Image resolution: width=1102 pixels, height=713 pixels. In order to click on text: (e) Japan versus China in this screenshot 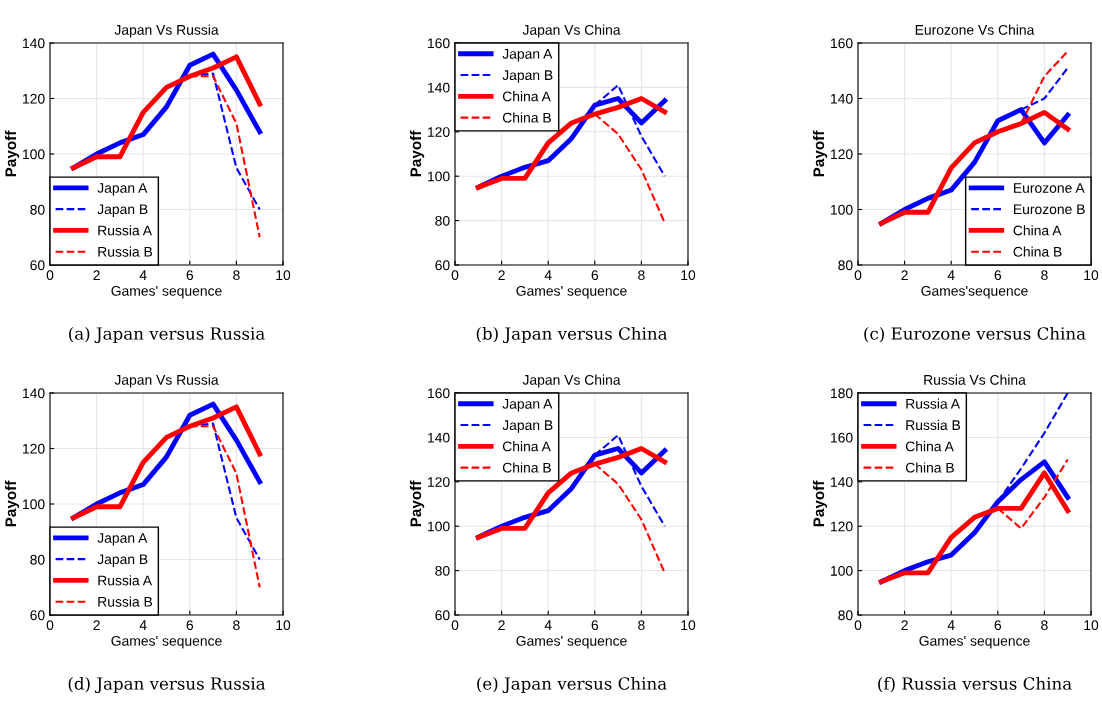, I will do `click(572, 685)`.